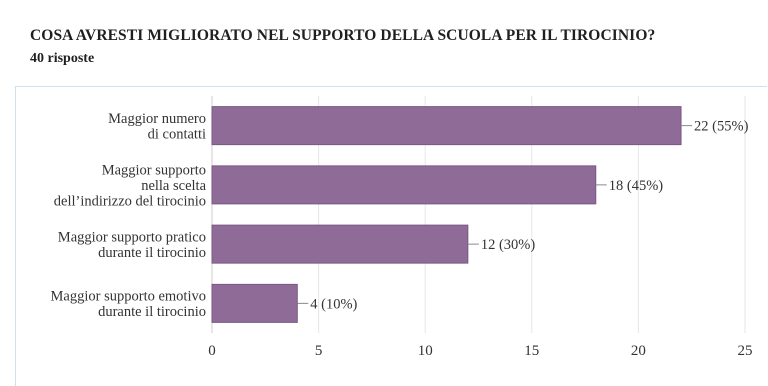  I want to click on value-label-2: 12 (30%), so click(508, 245).